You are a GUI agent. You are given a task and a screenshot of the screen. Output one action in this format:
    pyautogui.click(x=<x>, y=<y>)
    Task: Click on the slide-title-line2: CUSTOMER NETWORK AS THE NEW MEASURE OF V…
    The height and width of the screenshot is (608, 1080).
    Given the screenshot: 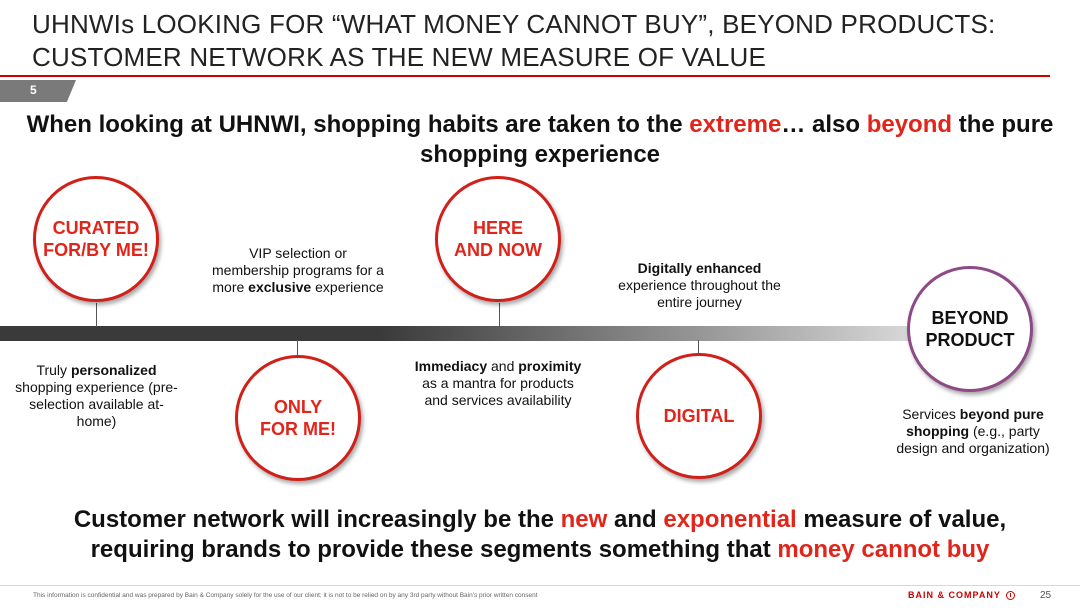 What is the action you would take?
    pyautogui.click(x=399, y=57)
    